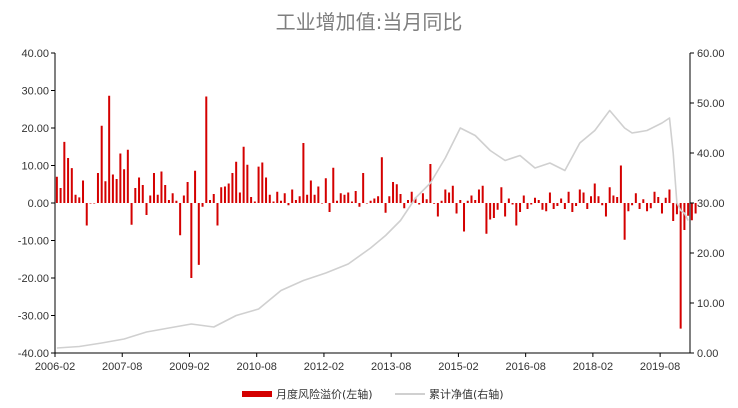 The width and height of the screenshot is (738, 408). What do you see at coordinates (33, 279) in the screenshot?
I see `left-y-tick-label: -20.00` at bounding box center [33, 279].